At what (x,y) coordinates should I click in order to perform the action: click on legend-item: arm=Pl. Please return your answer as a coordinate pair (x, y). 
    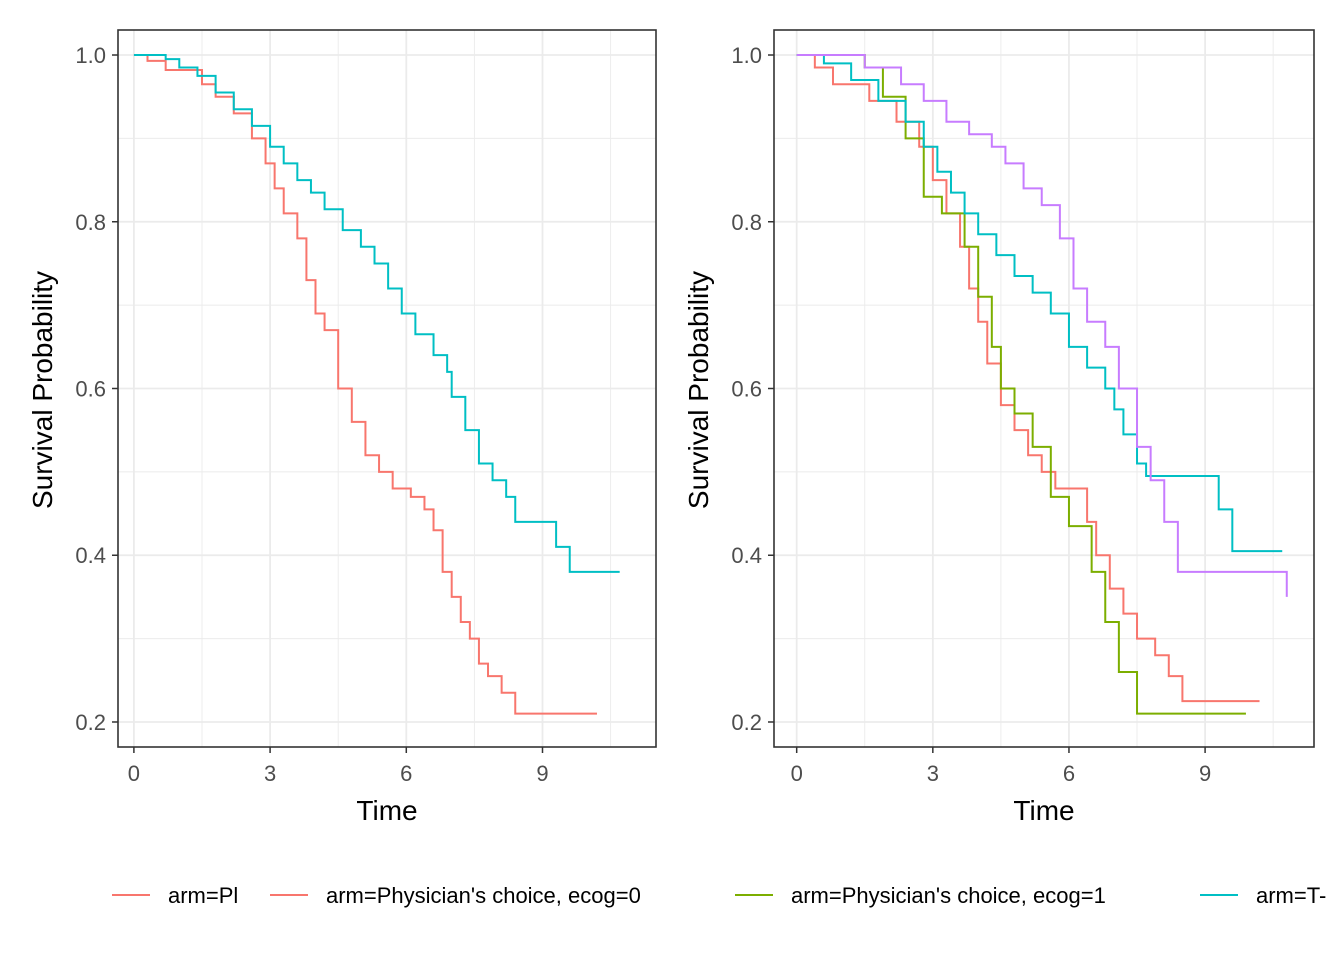
    Looking at the image, I should click on (175, 895).